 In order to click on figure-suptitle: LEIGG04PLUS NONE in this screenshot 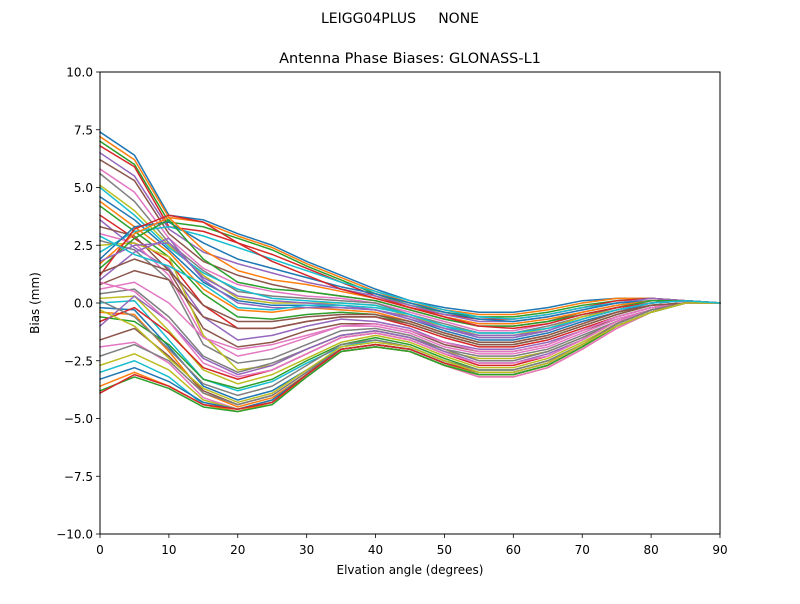, I will do `click(400, 19)`.